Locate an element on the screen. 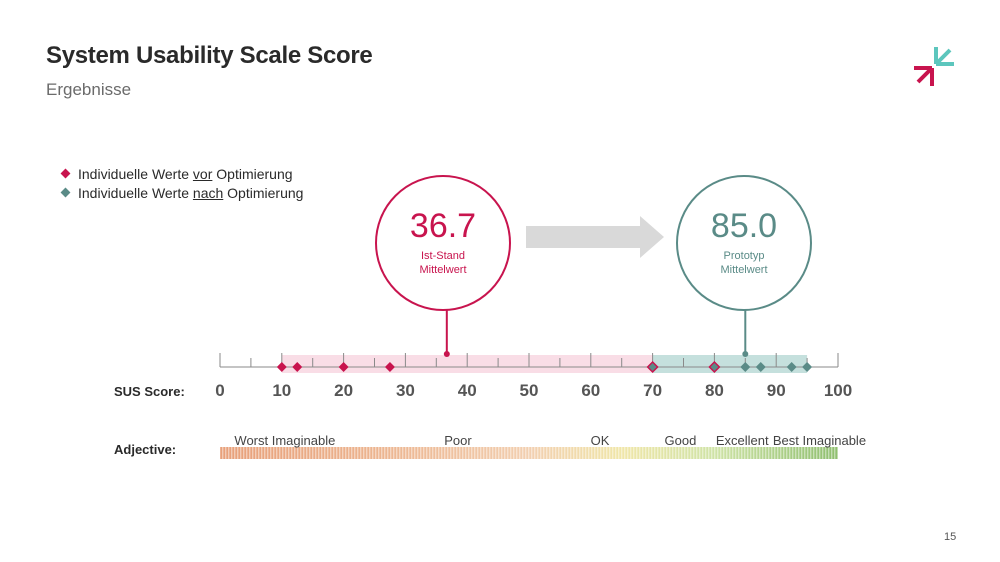 The image size is (1000, 562). mean-before-circle is located at coordinates (443, 243).